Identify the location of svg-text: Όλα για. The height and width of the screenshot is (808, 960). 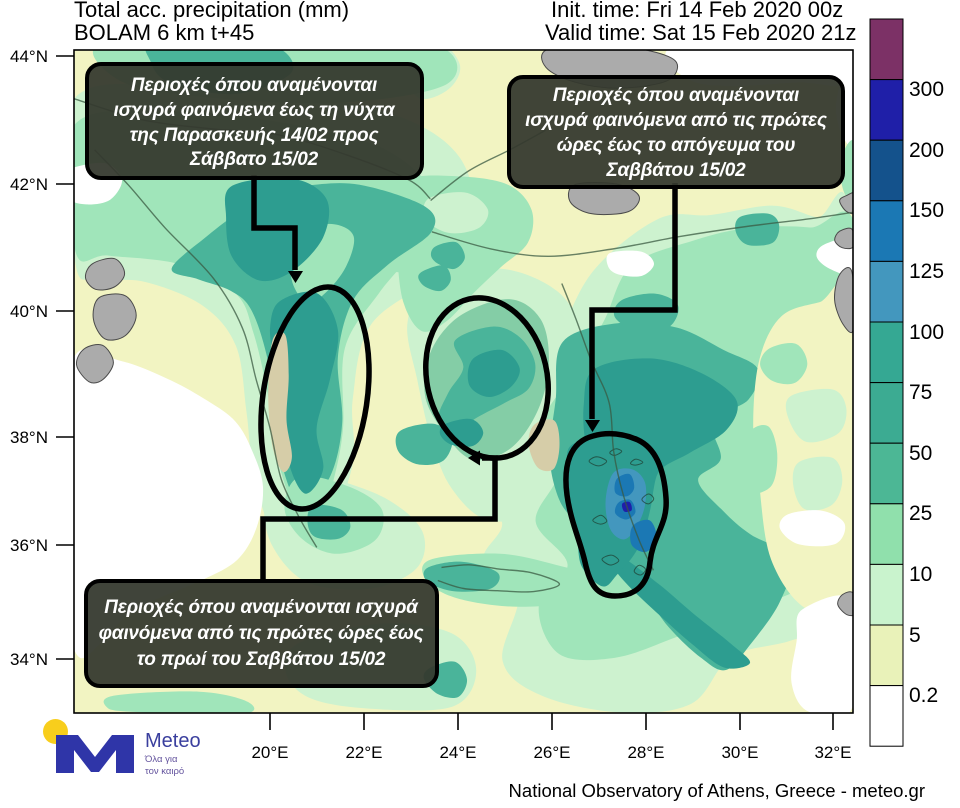
(161, 759).